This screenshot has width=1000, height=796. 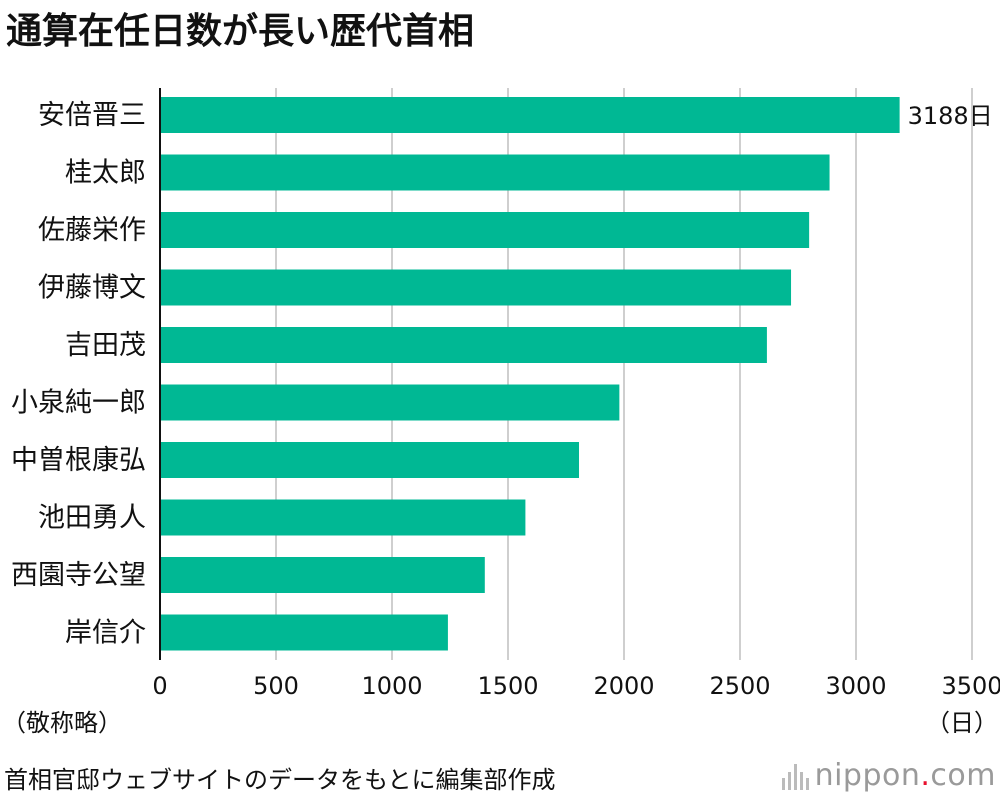 What do you see at coordinates (391, 686) in the screenshot?
I see `tick-label: 1000` at bounding box center [391, 686].